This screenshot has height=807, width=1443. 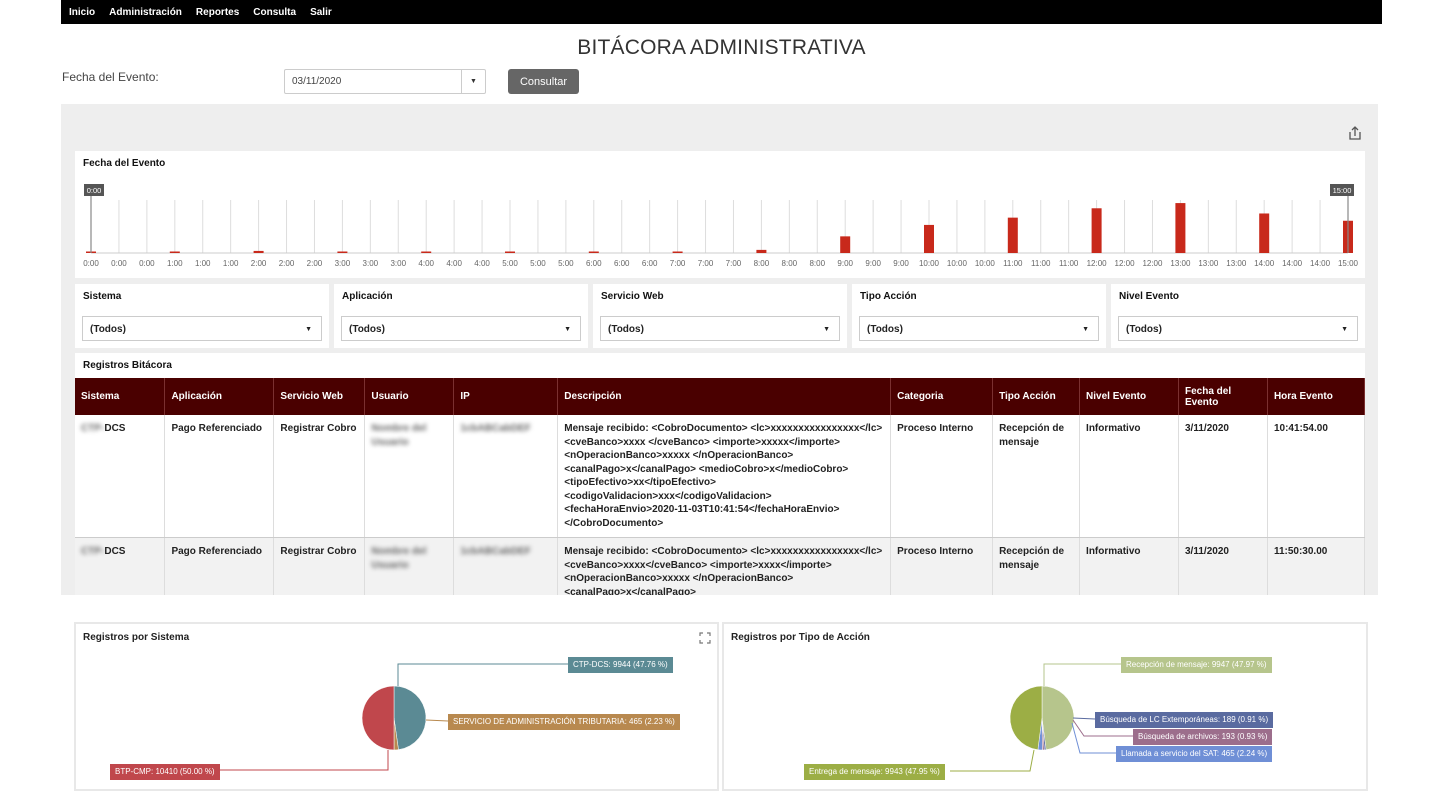 I want to click on nav-inicio: Inicio, so click(x=82, y=12).